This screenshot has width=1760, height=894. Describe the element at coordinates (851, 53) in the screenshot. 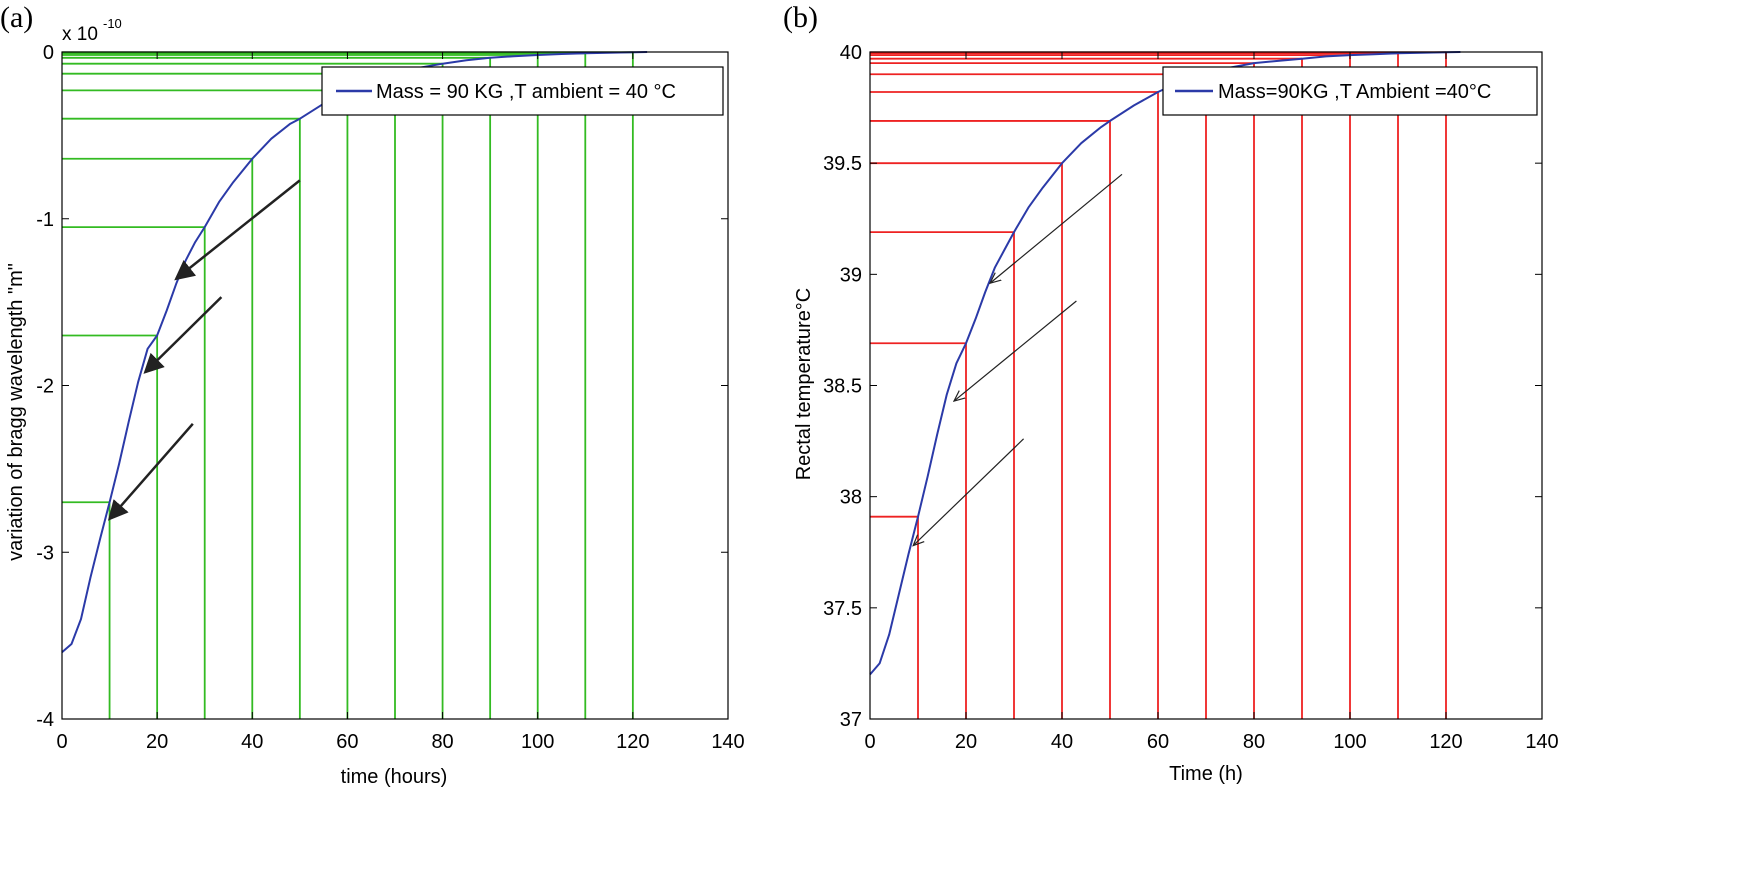

I see `y-tick-label: 40` at that location.